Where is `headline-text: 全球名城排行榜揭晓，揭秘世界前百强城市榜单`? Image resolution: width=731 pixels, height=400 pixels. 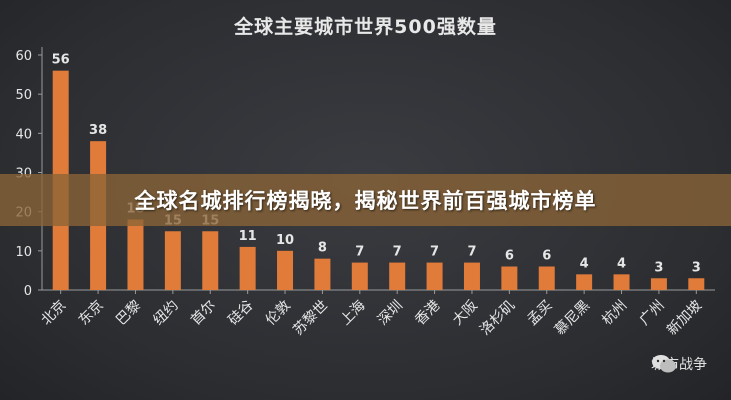
headline-text: 全球名城排行榜揭晓，揭秘世界前百强城市榜单 is located at coordinates (365, 201).